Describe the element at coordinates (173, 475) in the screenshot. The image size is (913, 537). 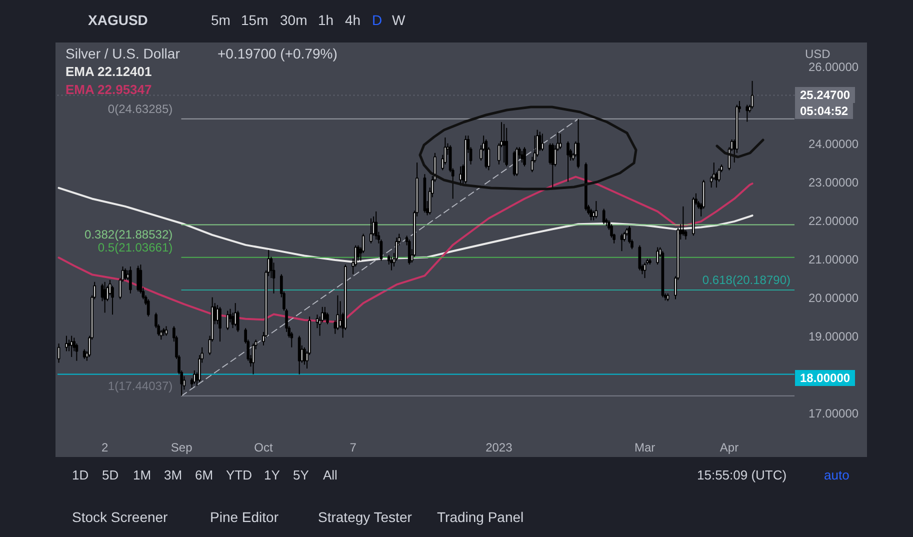
I see `text: 3M` at that location.